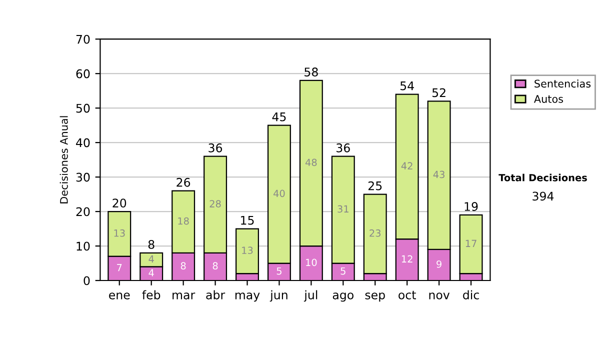 Image resolution: width=600 pixels, height=340 pixels. Describe the element at coordinates (543, 196) in the screenshot. I see `text: 394` at that location.